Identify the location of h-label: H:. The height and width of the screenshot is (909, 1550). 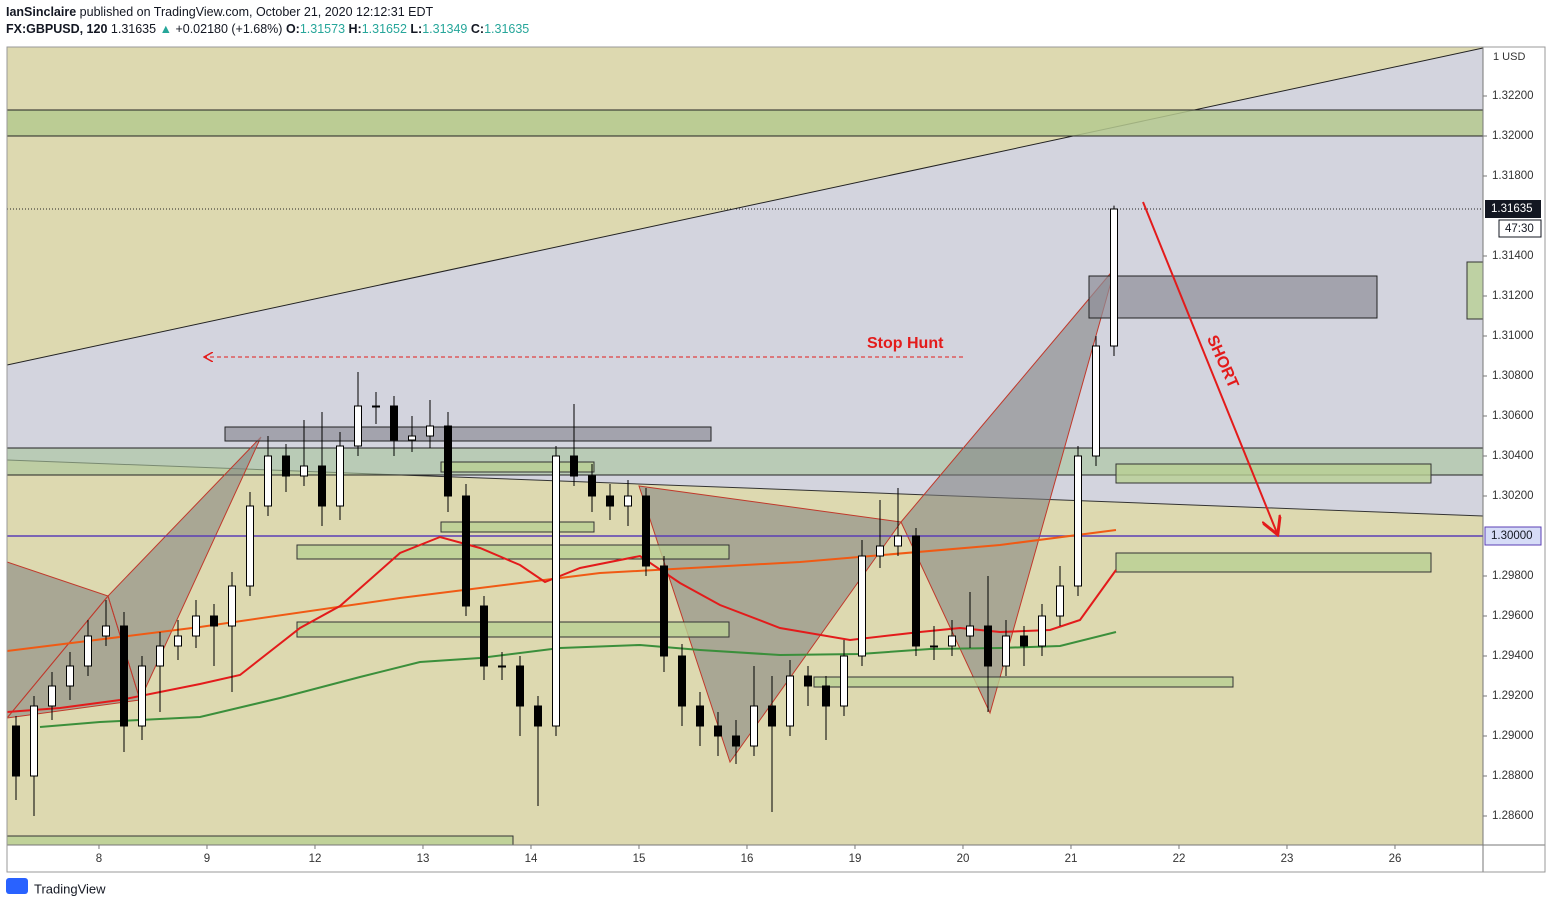
(355, 29).